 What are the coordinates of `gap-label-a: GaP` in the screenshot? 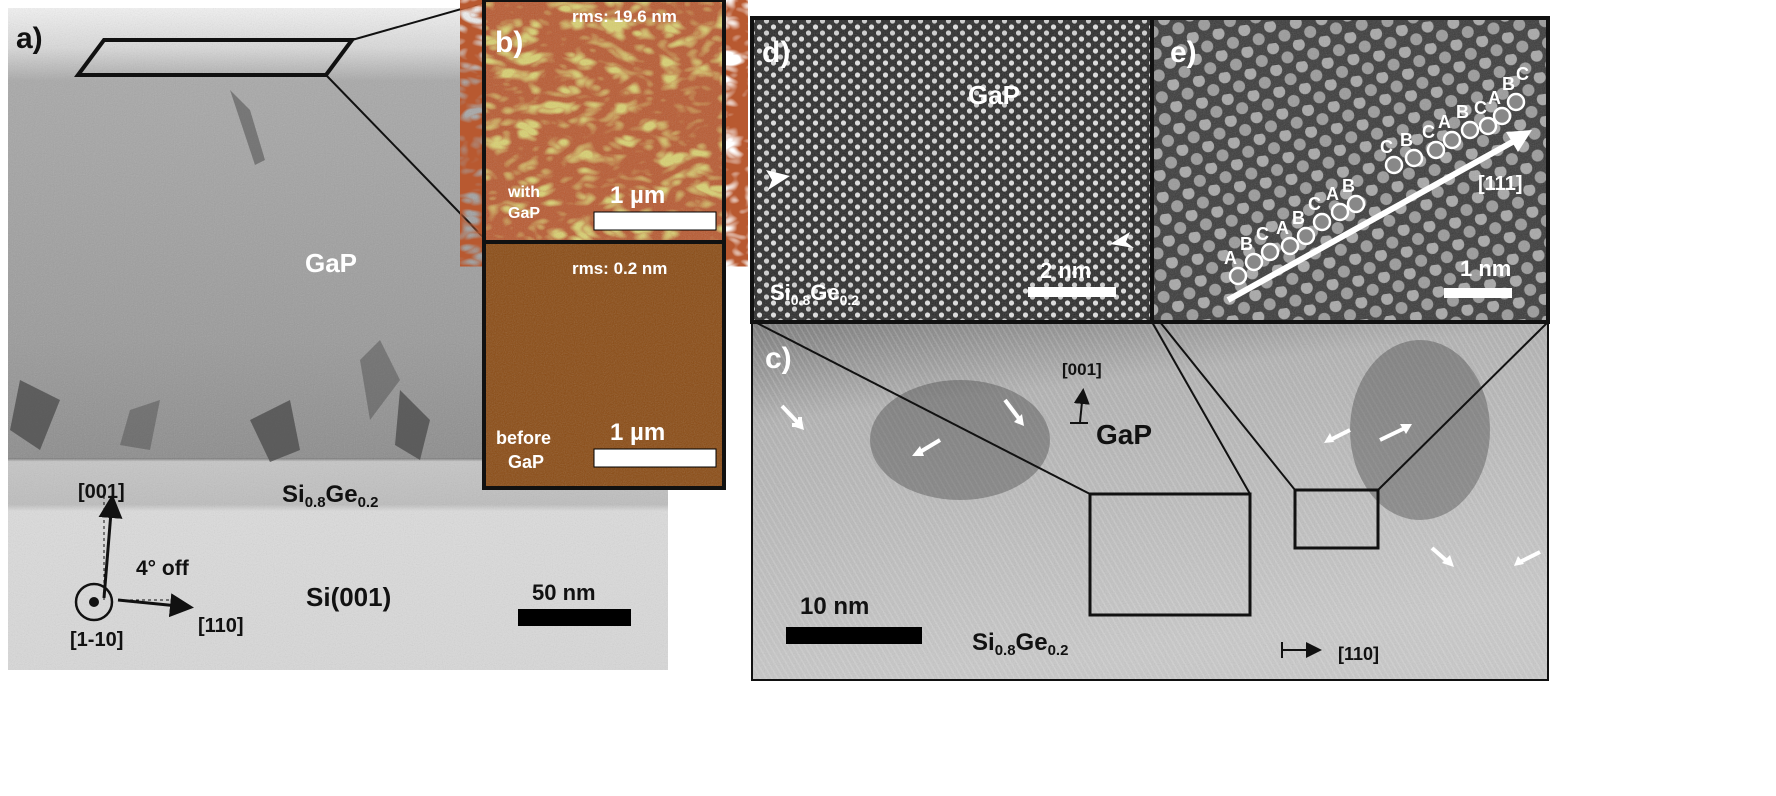 It's located at (331, 263).